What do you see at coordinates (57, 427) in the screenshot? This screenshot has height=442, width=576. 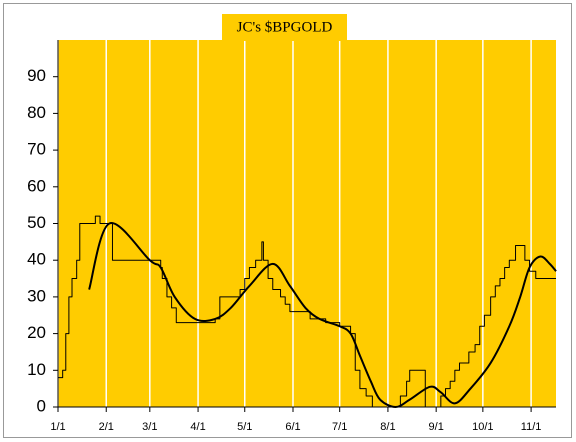 I see `x-tick-label: 1/1` at bounding box center [57, 427].